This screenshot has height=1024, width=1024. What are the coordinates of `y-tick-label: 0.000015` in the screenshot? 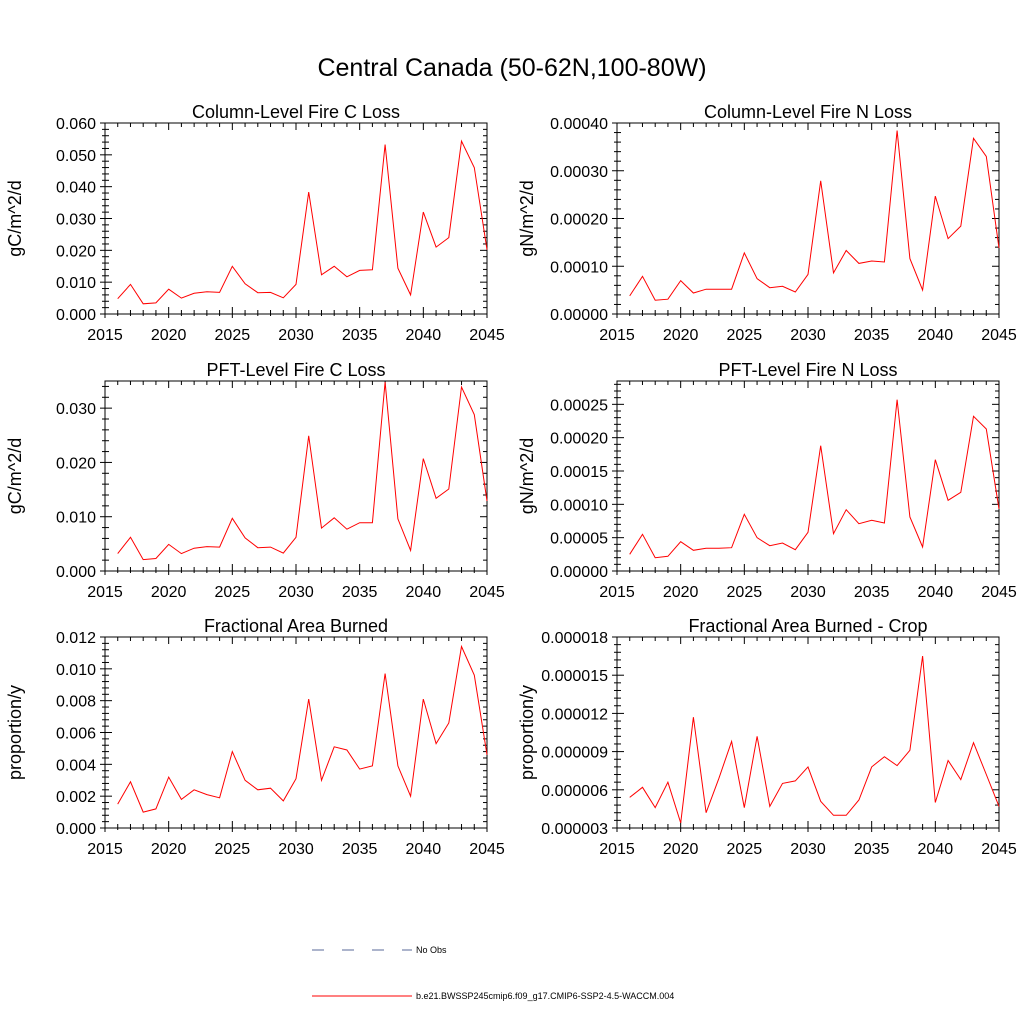 It's located at (574, 676).